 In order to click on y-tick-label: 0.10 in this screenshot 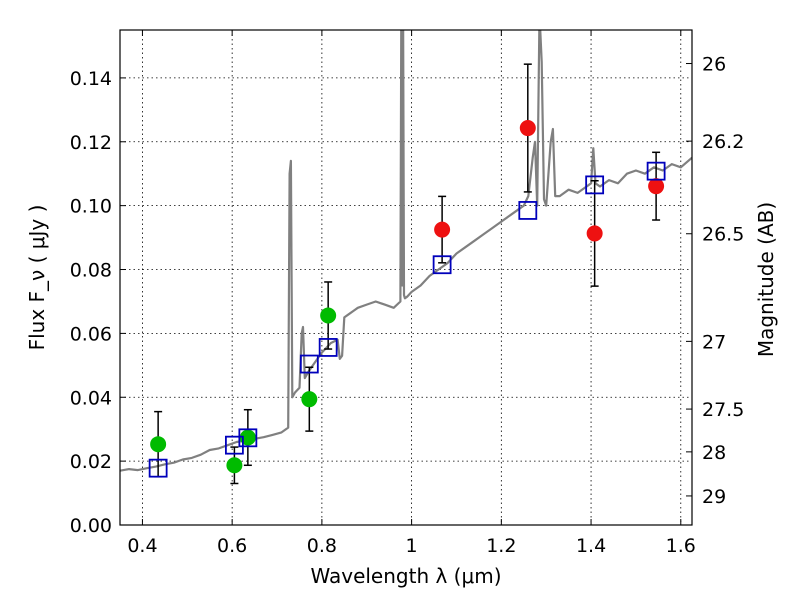, I will do `click(91, 207)`.